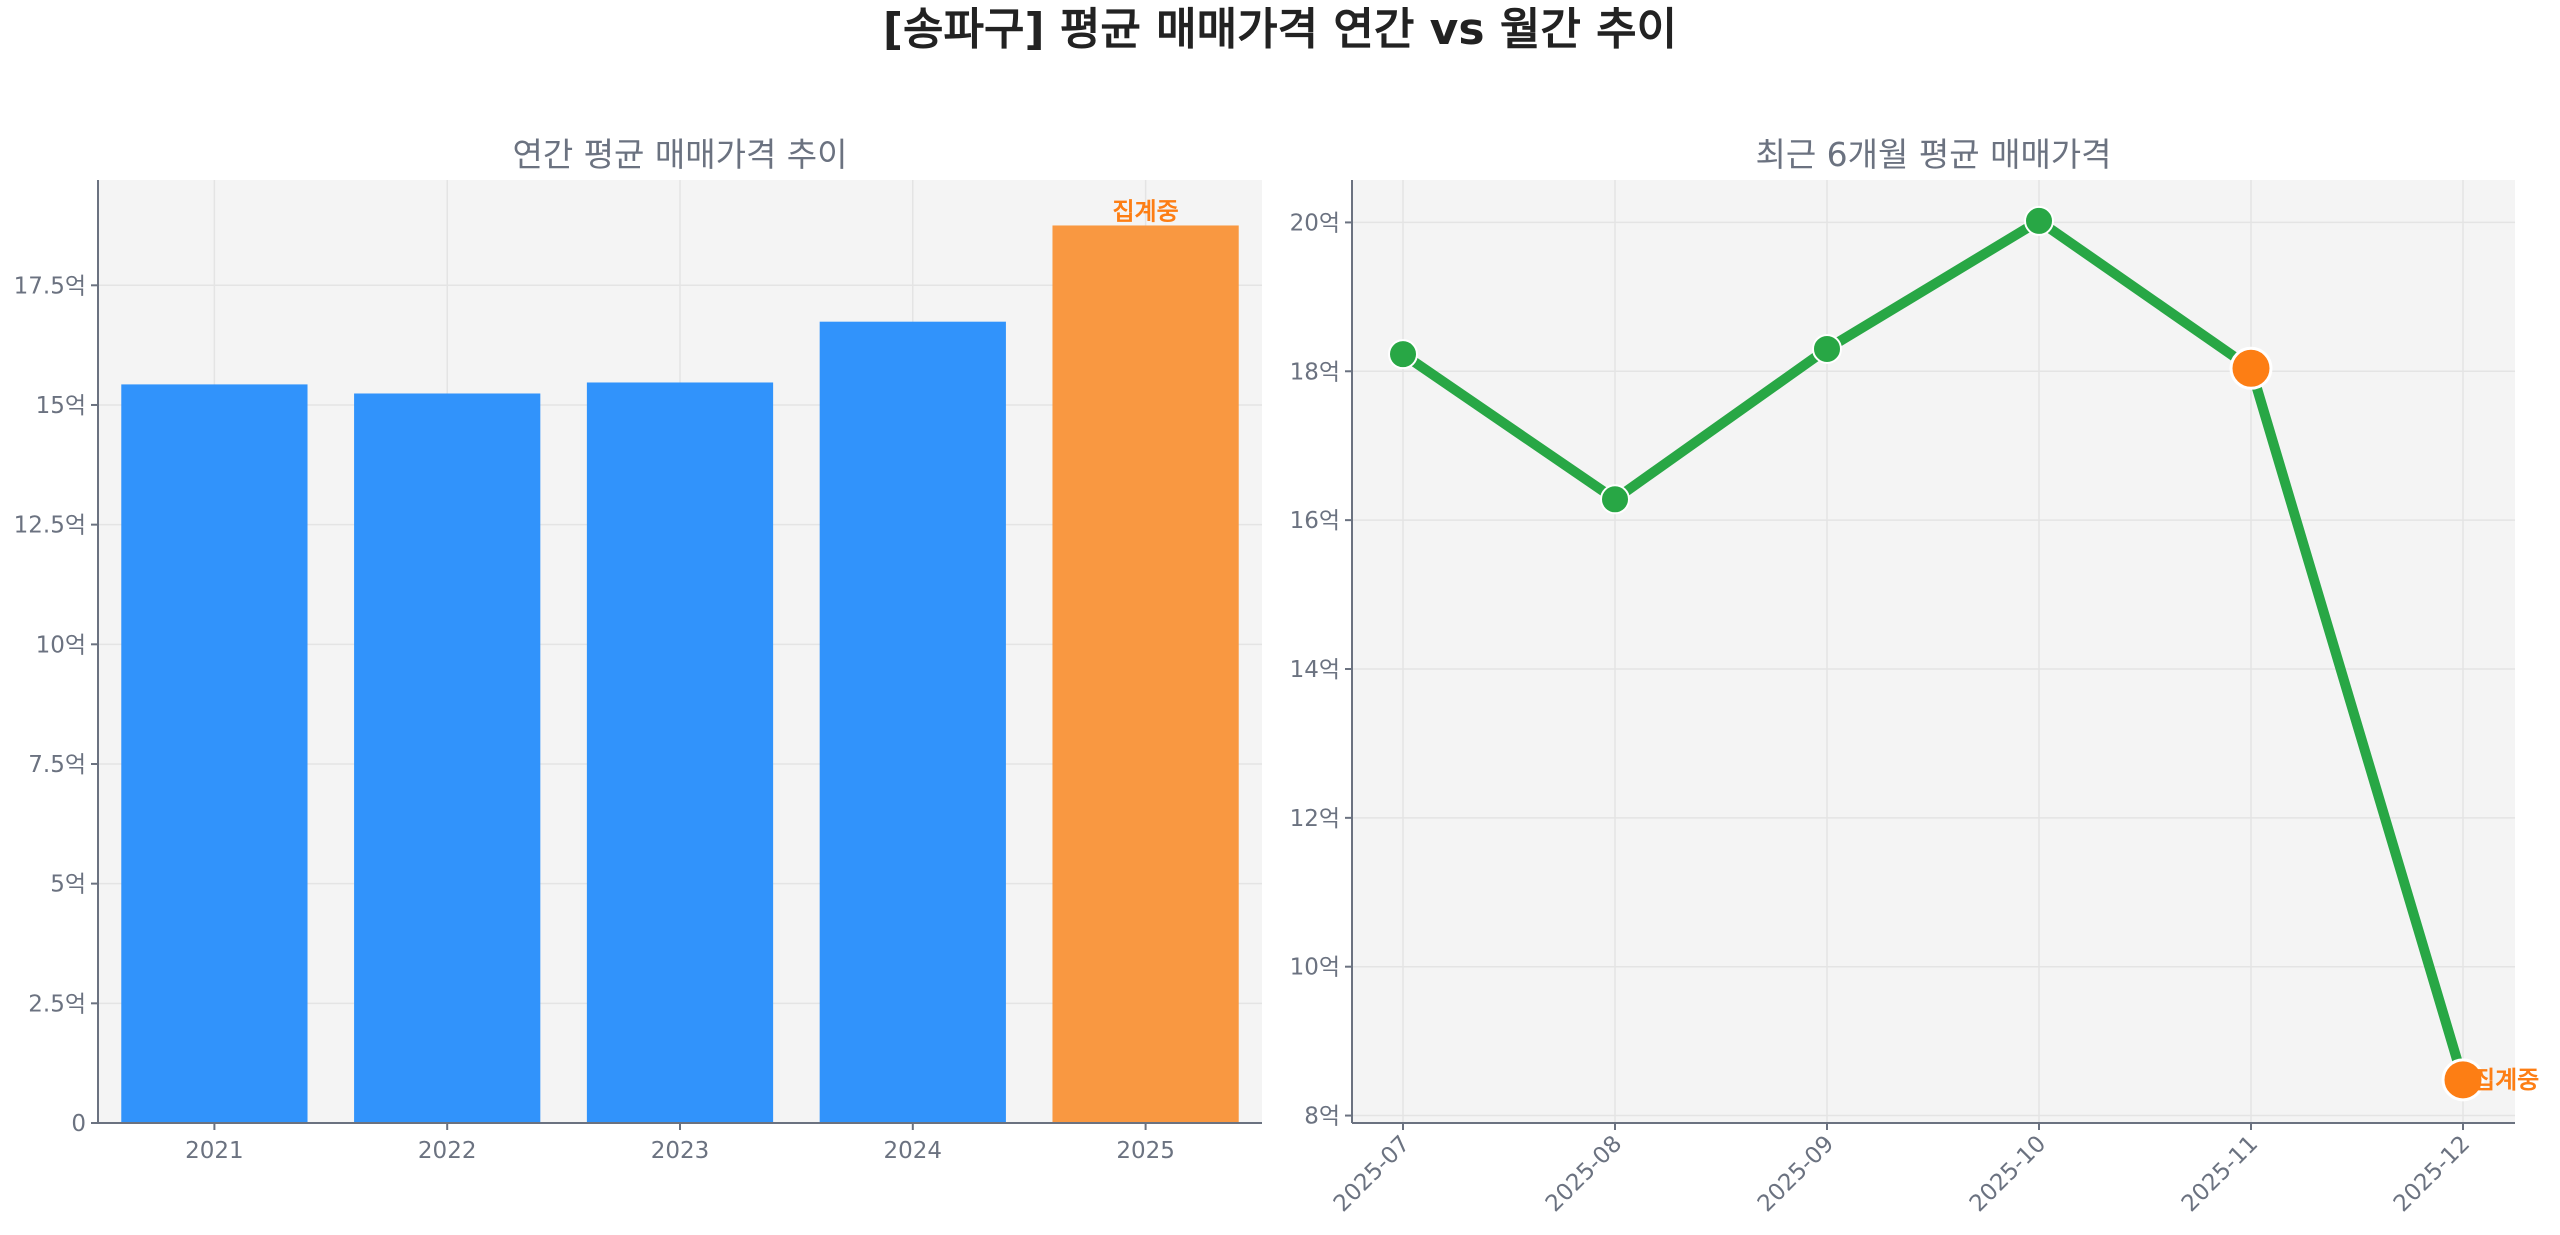 The width and height of the screenshot is (2560, 1235). Describe the element at coordinates (680, 753) in the screenshot. I see `bar-2023` at that location.